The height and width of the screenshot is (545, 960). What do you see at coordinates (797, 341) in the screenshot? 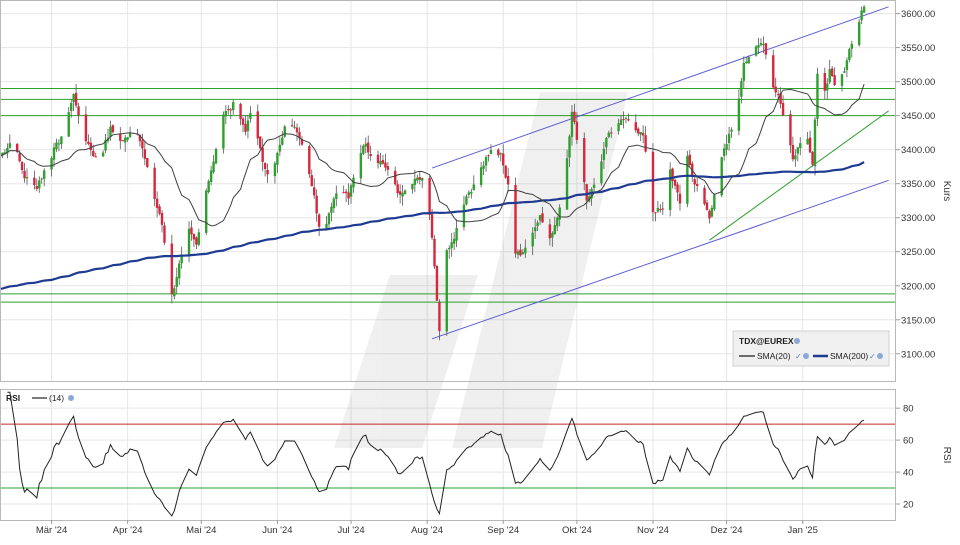
I see `legend-symbol-settings-icon` at bounding box center [797, 341].